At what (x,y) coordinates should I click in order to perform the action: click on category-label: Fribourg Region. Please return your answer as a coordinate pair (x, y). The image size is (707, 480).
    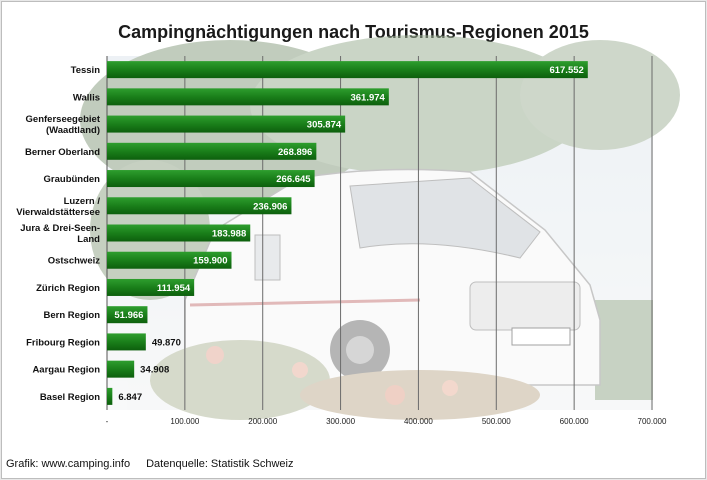
    Looking at the image, I should click on (63, 342).